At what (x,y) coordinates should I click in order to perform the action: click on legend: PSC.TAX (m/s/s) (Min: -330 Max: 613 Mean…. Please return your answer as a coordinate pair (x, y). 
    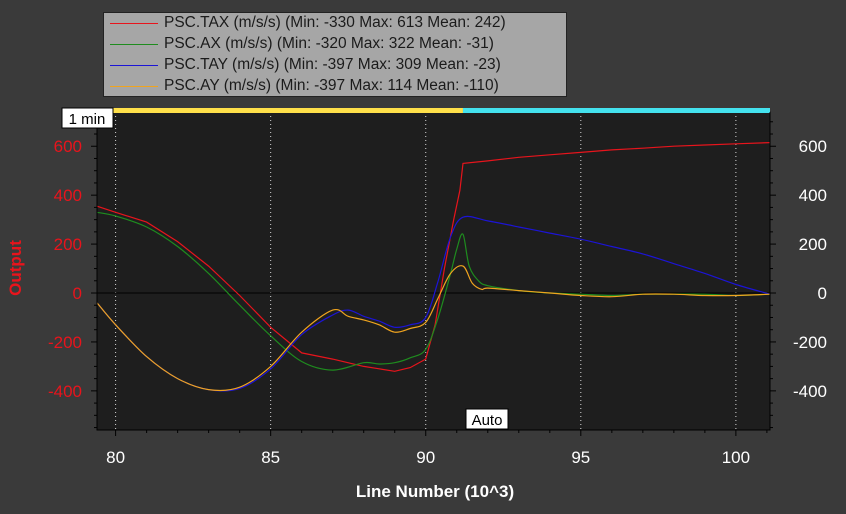
    Looking at the image, I should click on (335, 54).